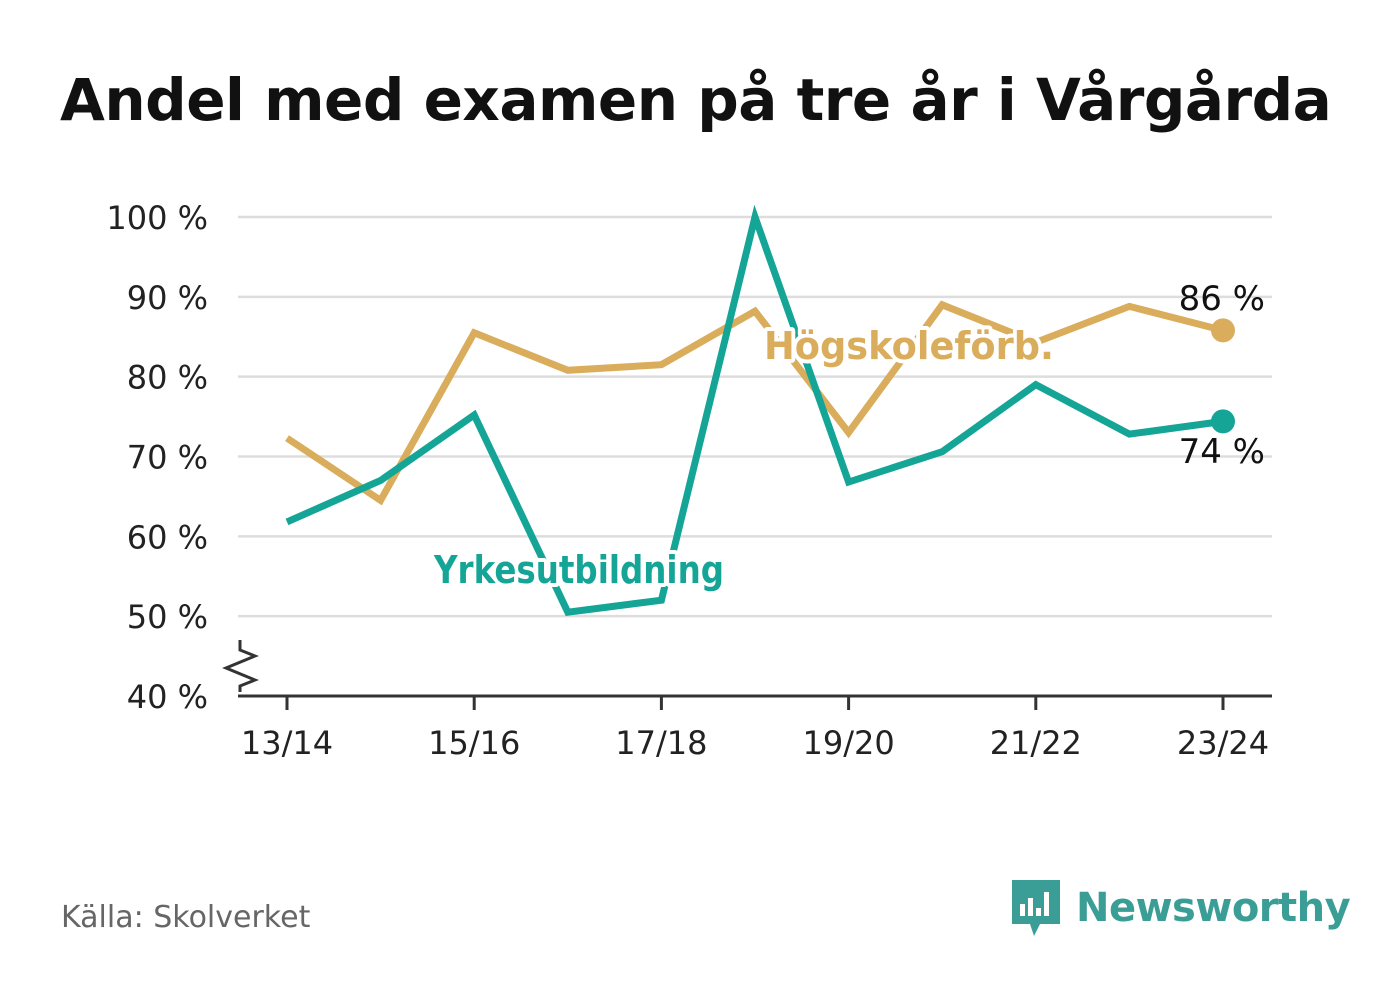 The image size is (1382, 999). Describe the element at coordinates (1222, 299) in the screenshot. I see `end-label-hogskoleforb: 86 %` at that location.